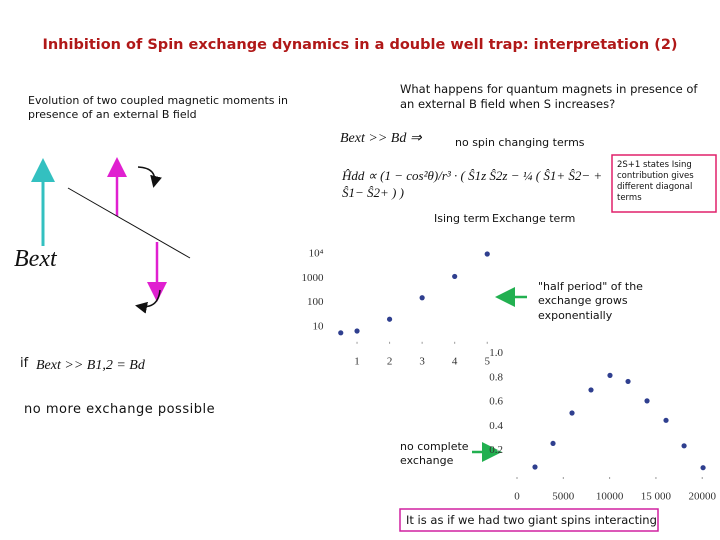 Image resolution: width=720 pixels, height=540 pixels. What do you see at coordinates (357, 361) in the screenshot?
I see `x-tick-label: 1` at bounding box center [357, 361].